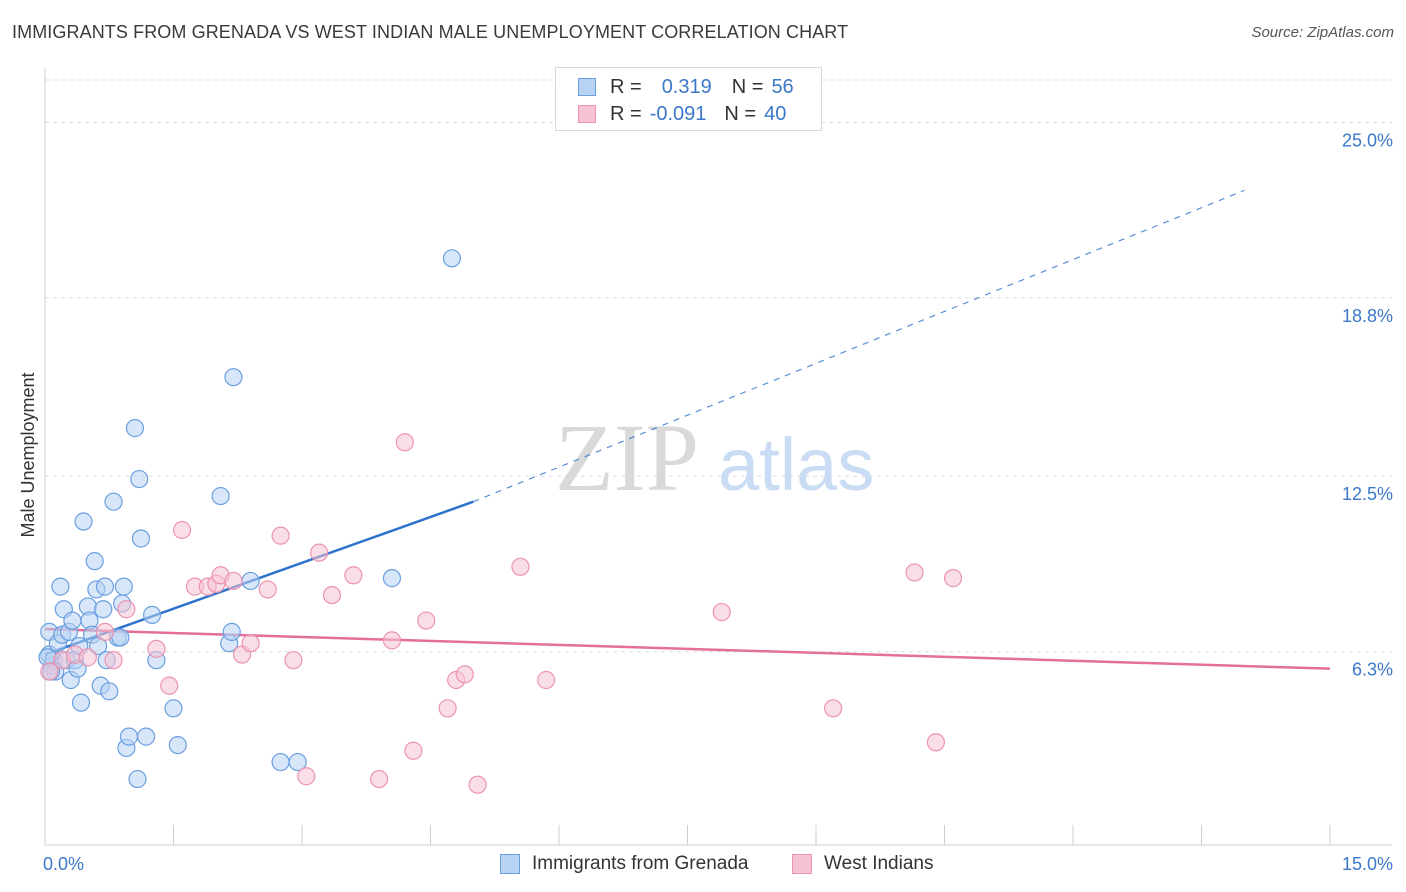 The height and width of the screenshot is (892, 1406). What do you see at coordinates (879, 863) in the screenshot?
I see `bottom-legend-label-west-indians: West Indians` at bounding box center [879, 863].